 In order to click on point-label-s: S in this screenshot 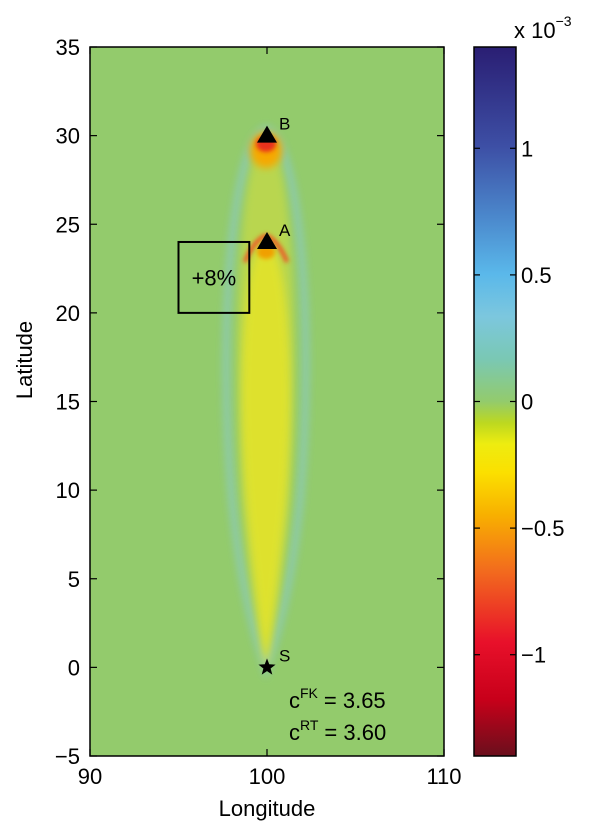, I will do `click(284, 655)`.